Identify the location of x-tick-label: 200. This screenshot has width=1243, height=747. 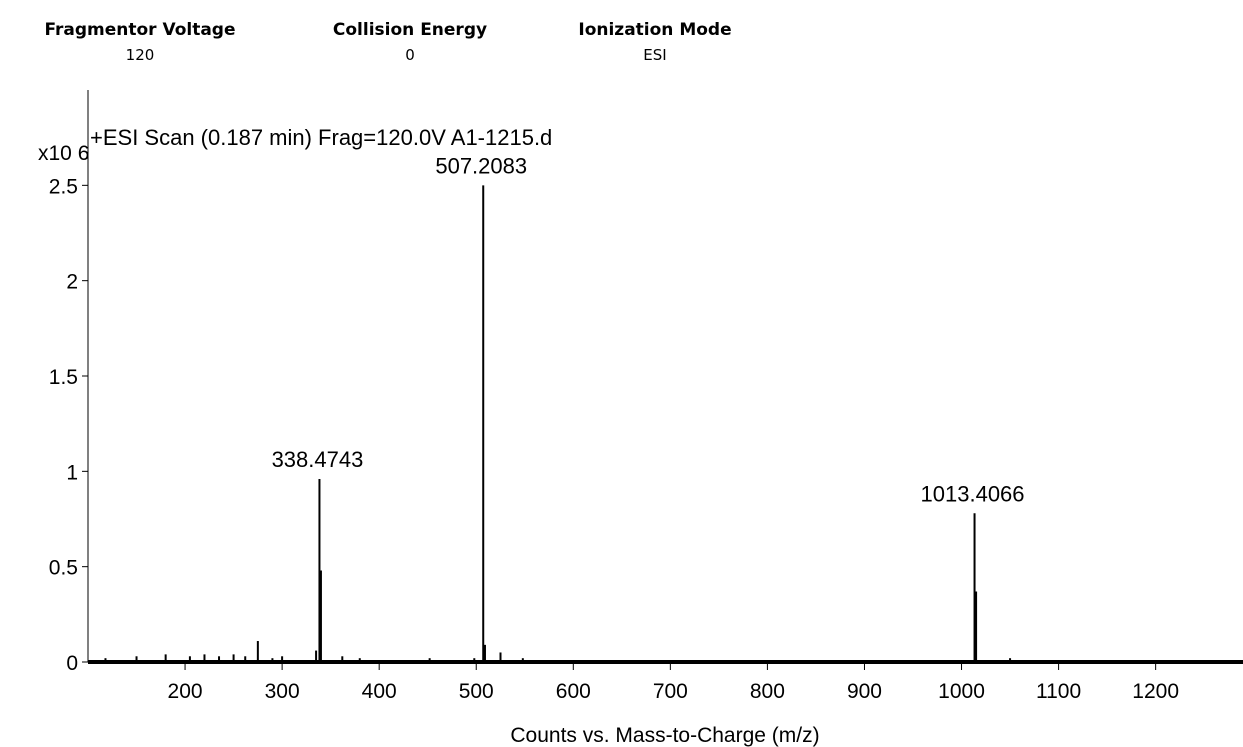
(185, 691).